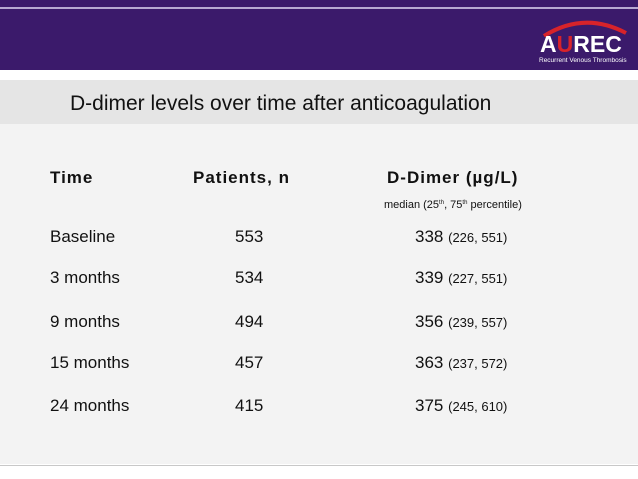  What do you see at coordinates (249, 277) in the screenshot?
I see `row-patients: 534` at bounding box center [249, 277].